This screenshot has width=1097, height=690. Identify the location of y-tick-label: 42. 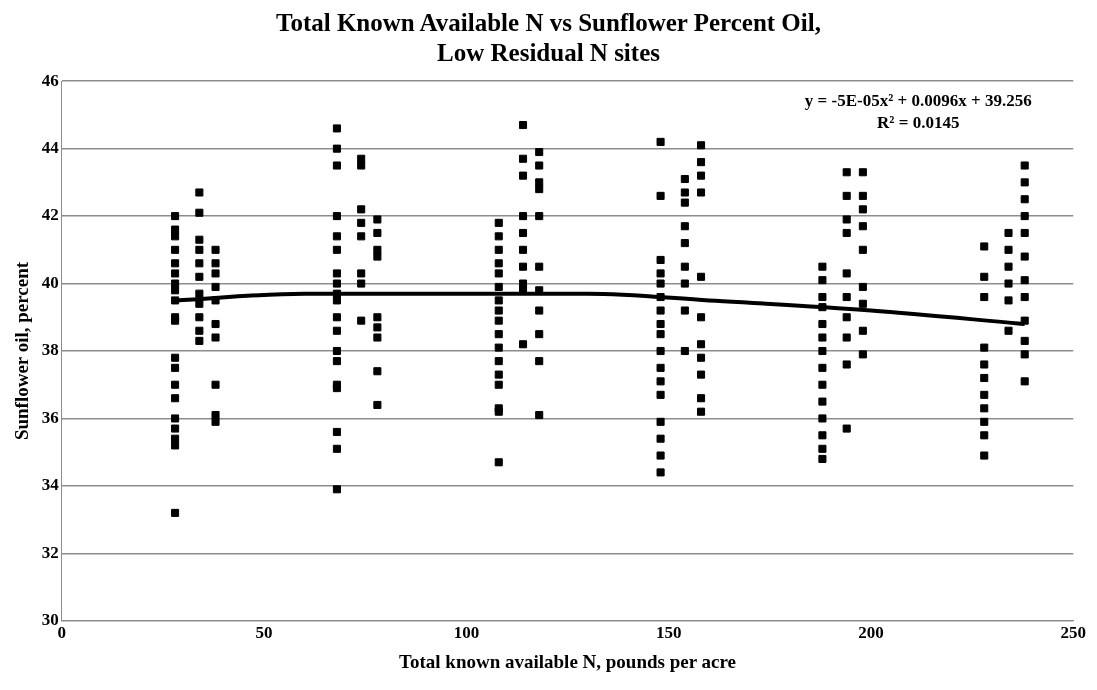
(50, 215).